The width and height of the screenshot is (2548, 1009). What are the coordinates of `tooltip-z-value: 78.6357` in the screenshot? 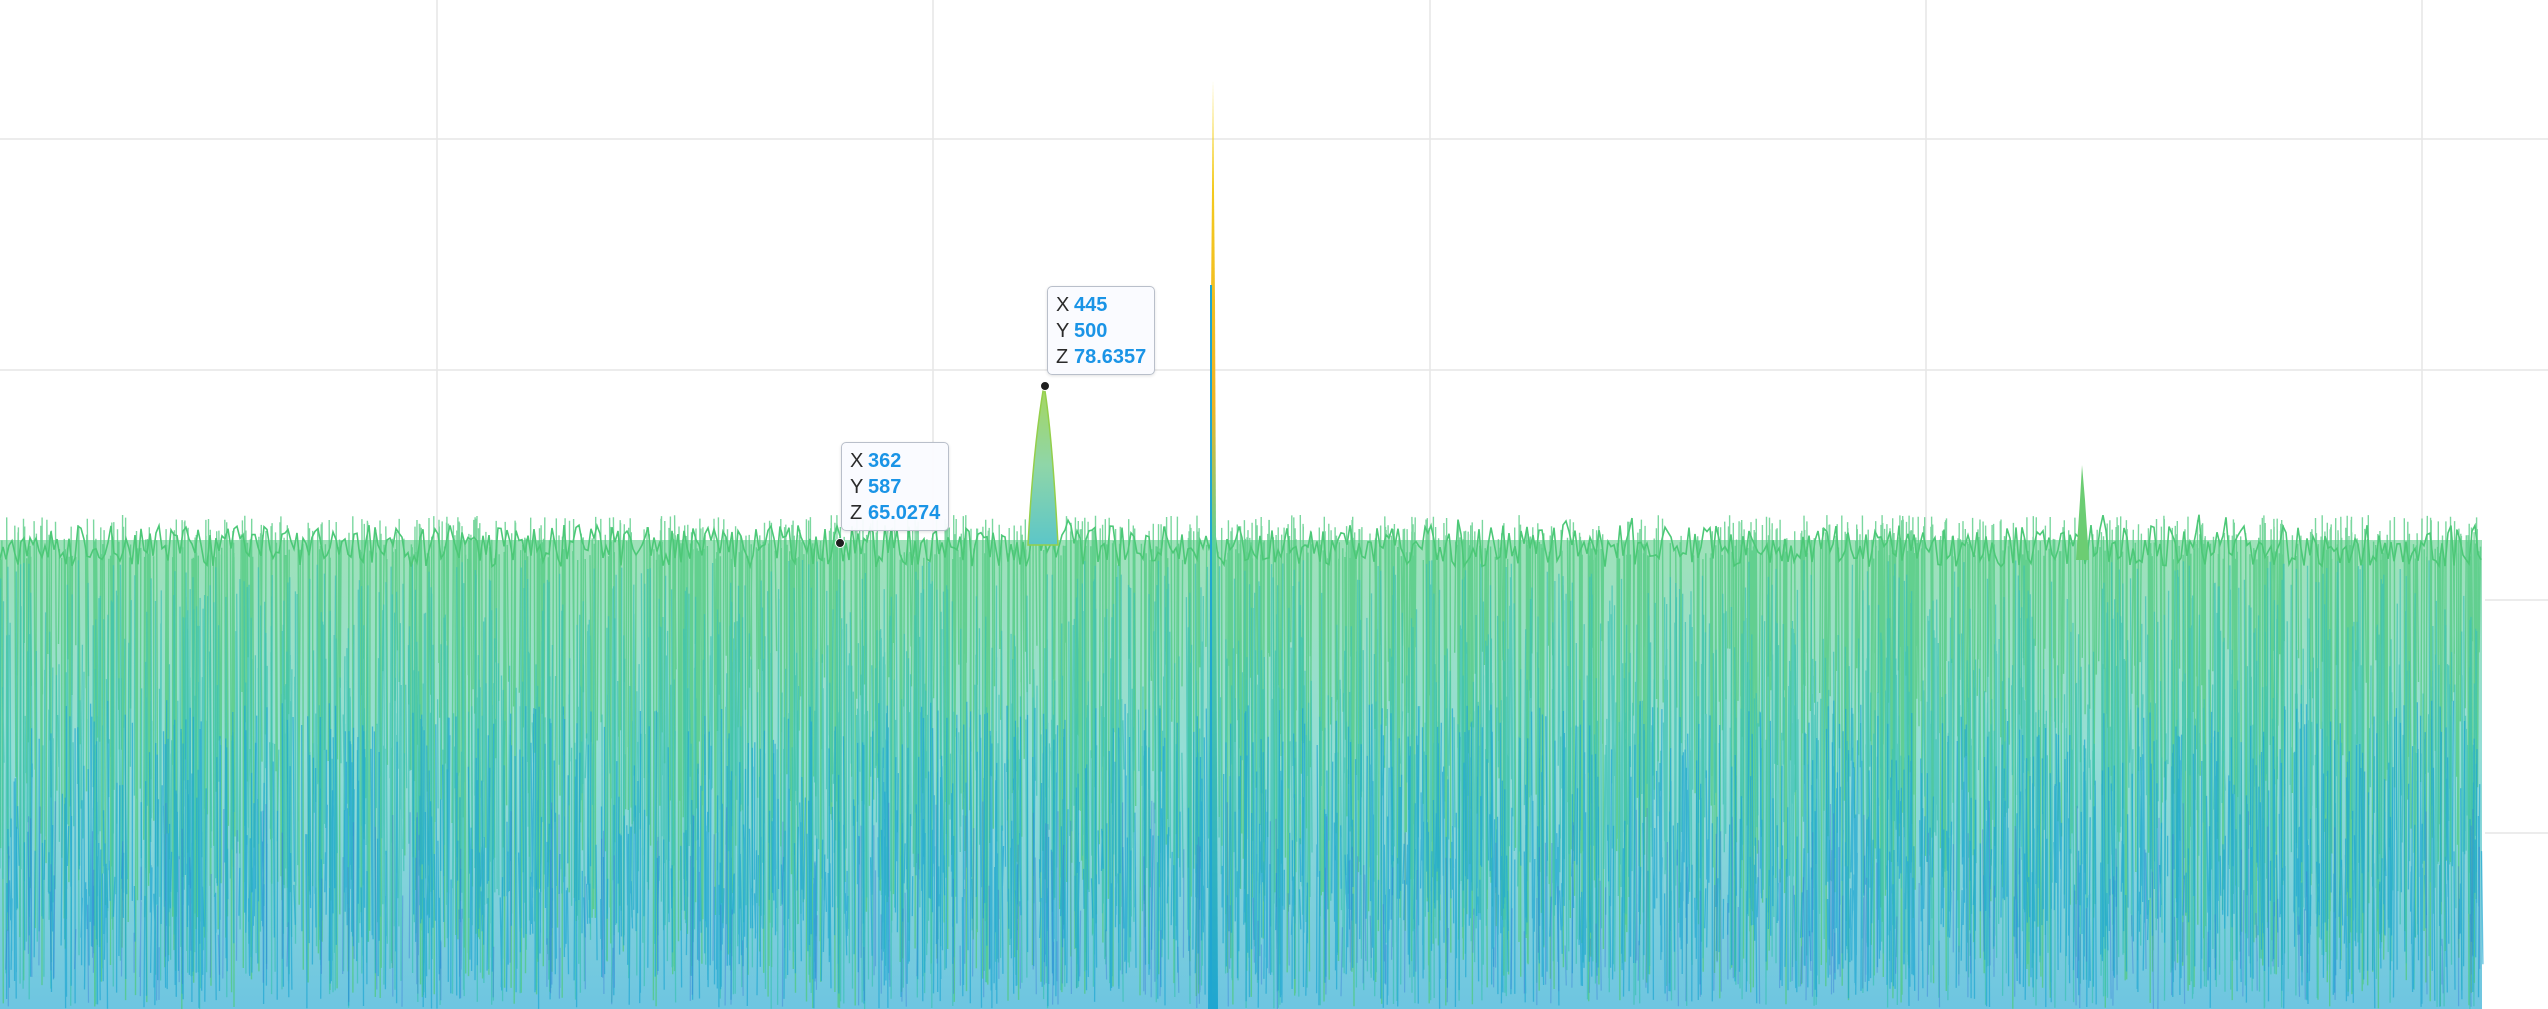 It's located at (1110, 357).